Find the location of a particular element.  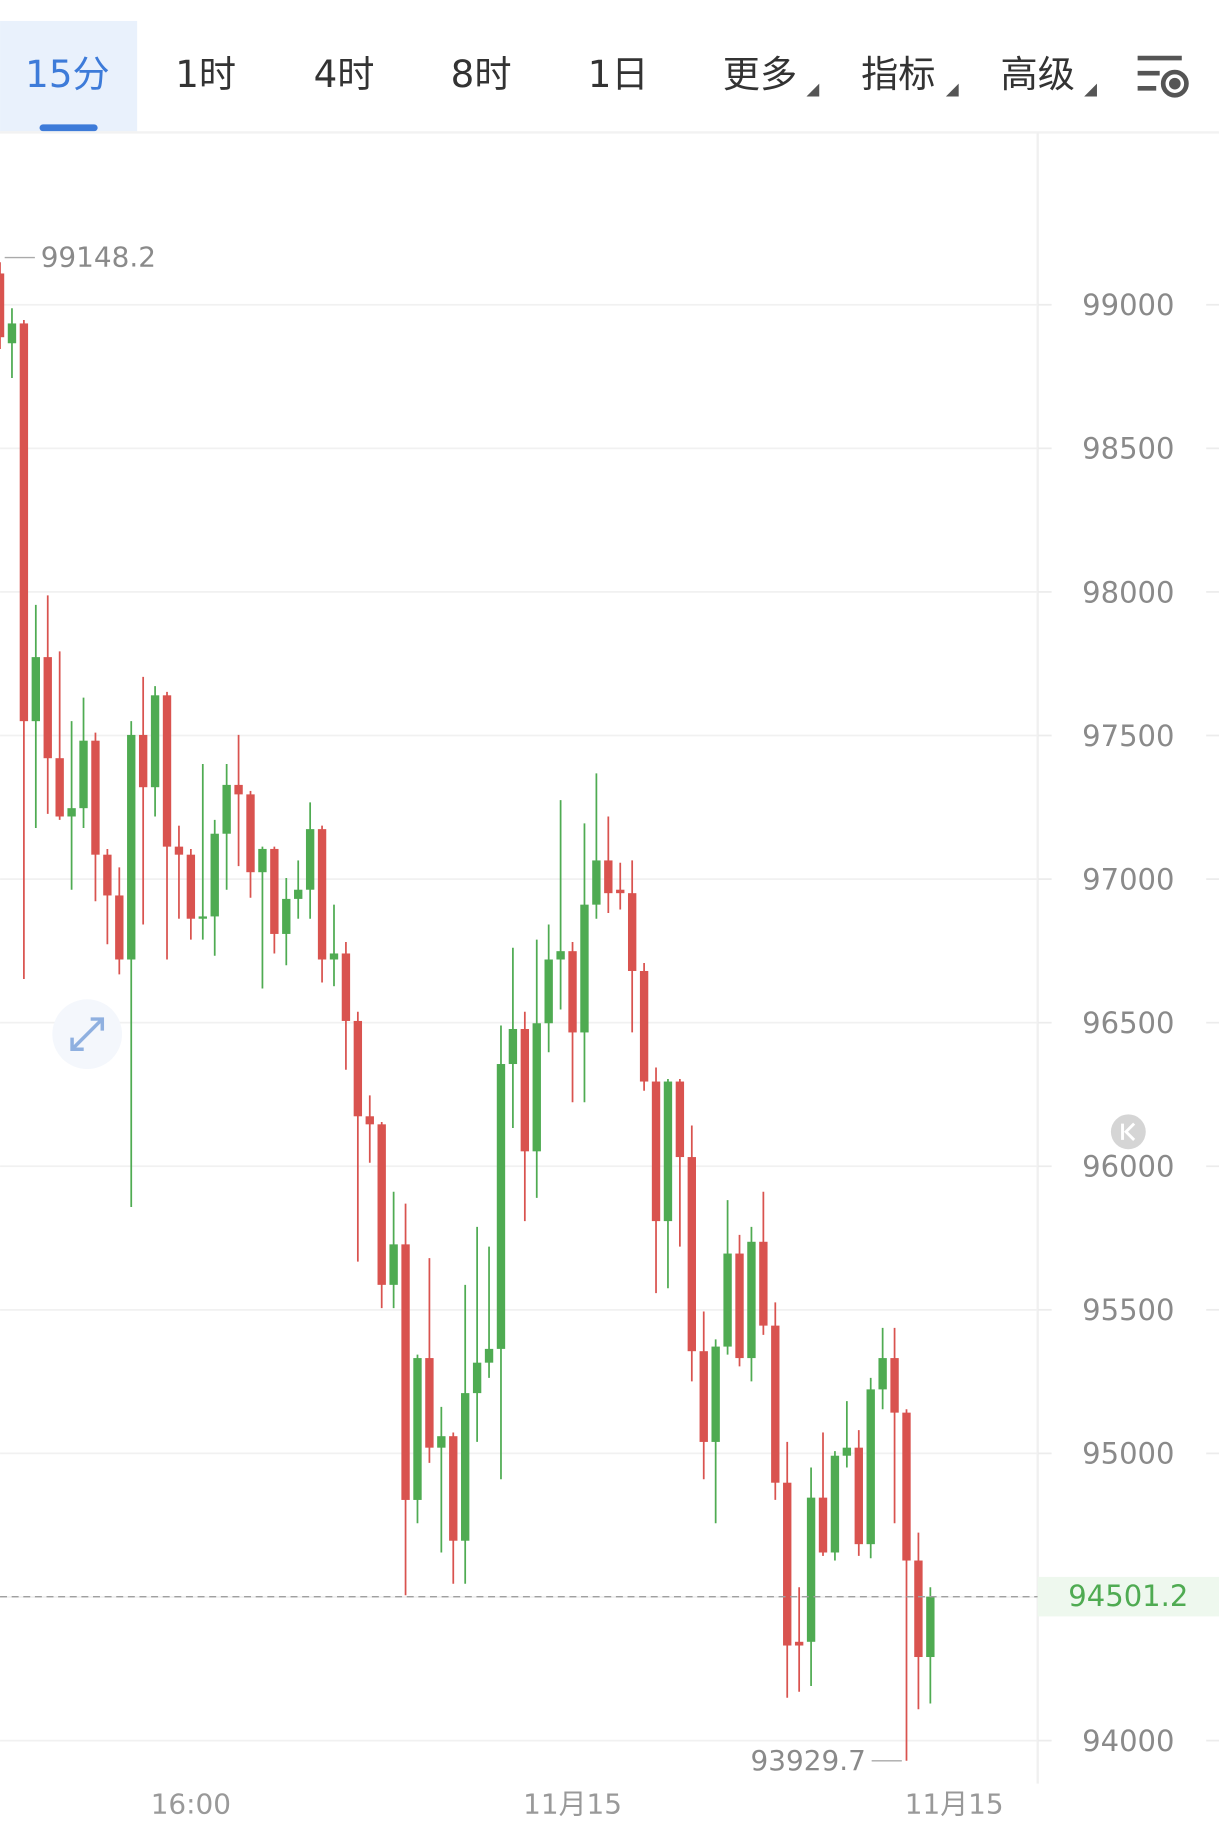

y-tick-label: 99000 is located at coordinates (1128, 305).